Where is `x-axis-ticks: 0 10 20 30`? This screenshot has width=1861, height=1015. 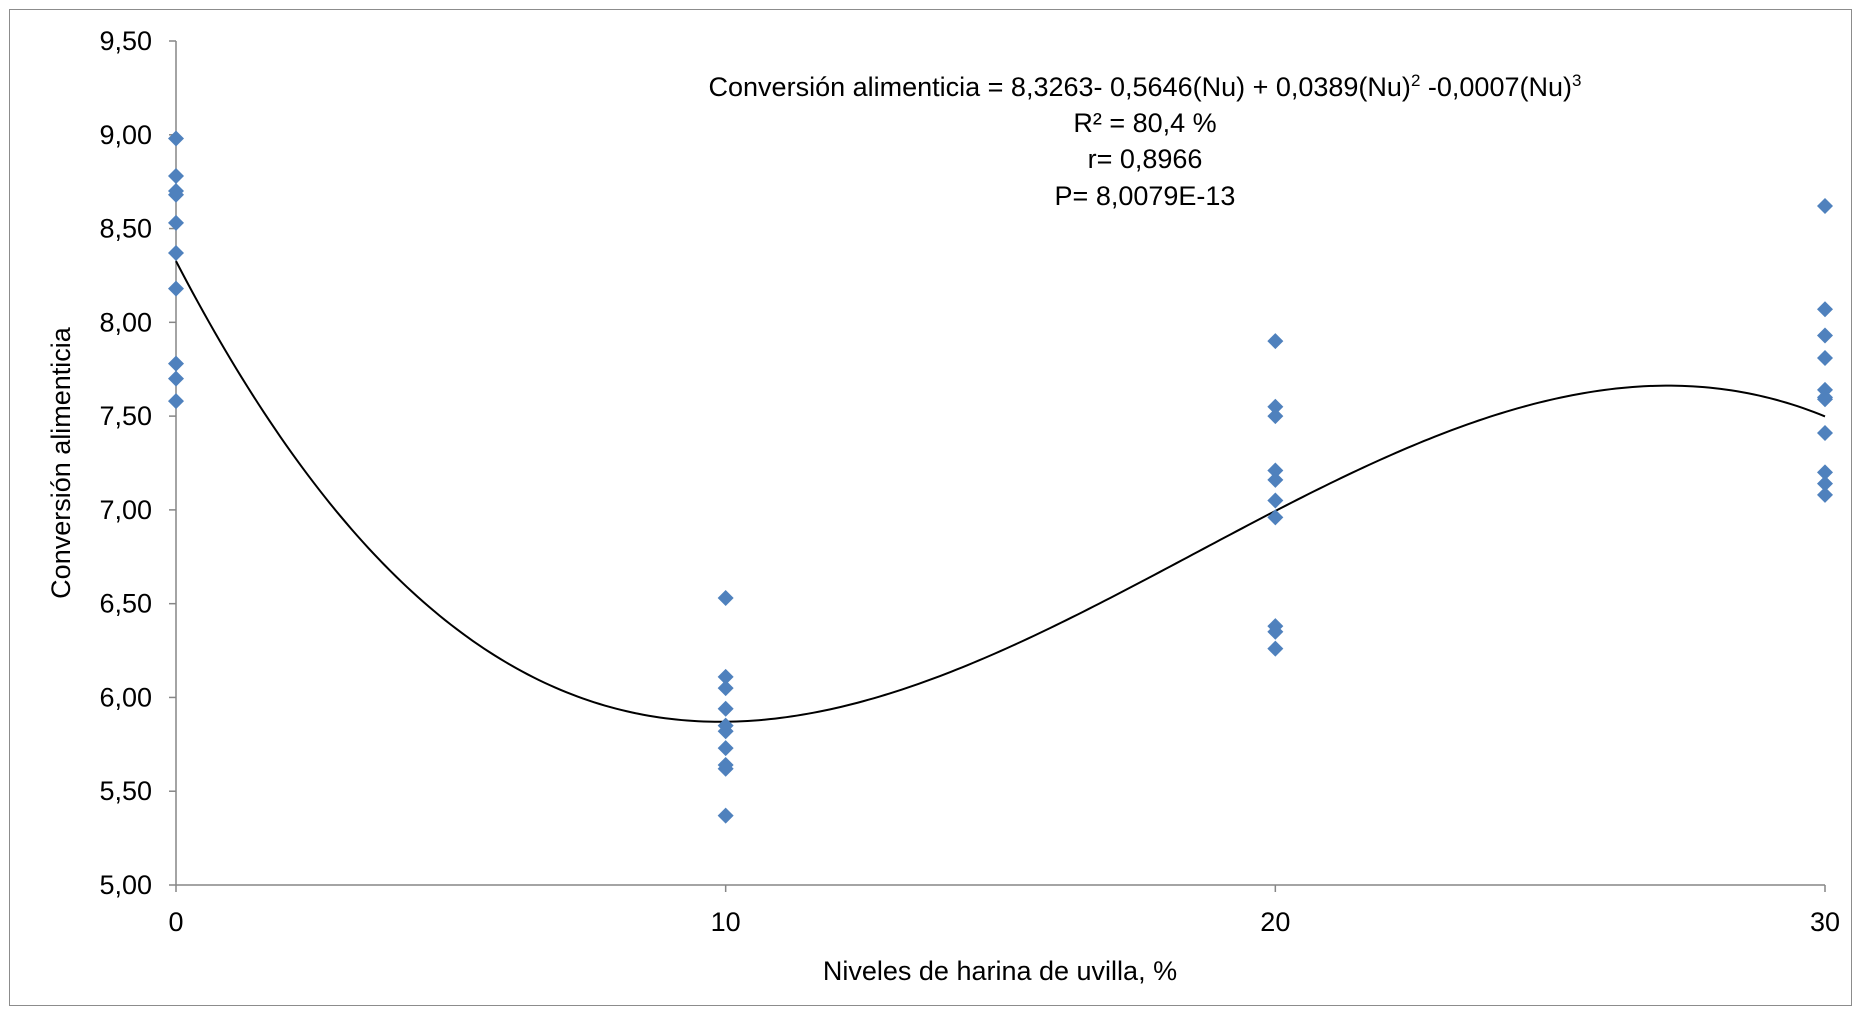 x-axis-ticks: 0 10 20 30 is located at coordinates (1004, 911).